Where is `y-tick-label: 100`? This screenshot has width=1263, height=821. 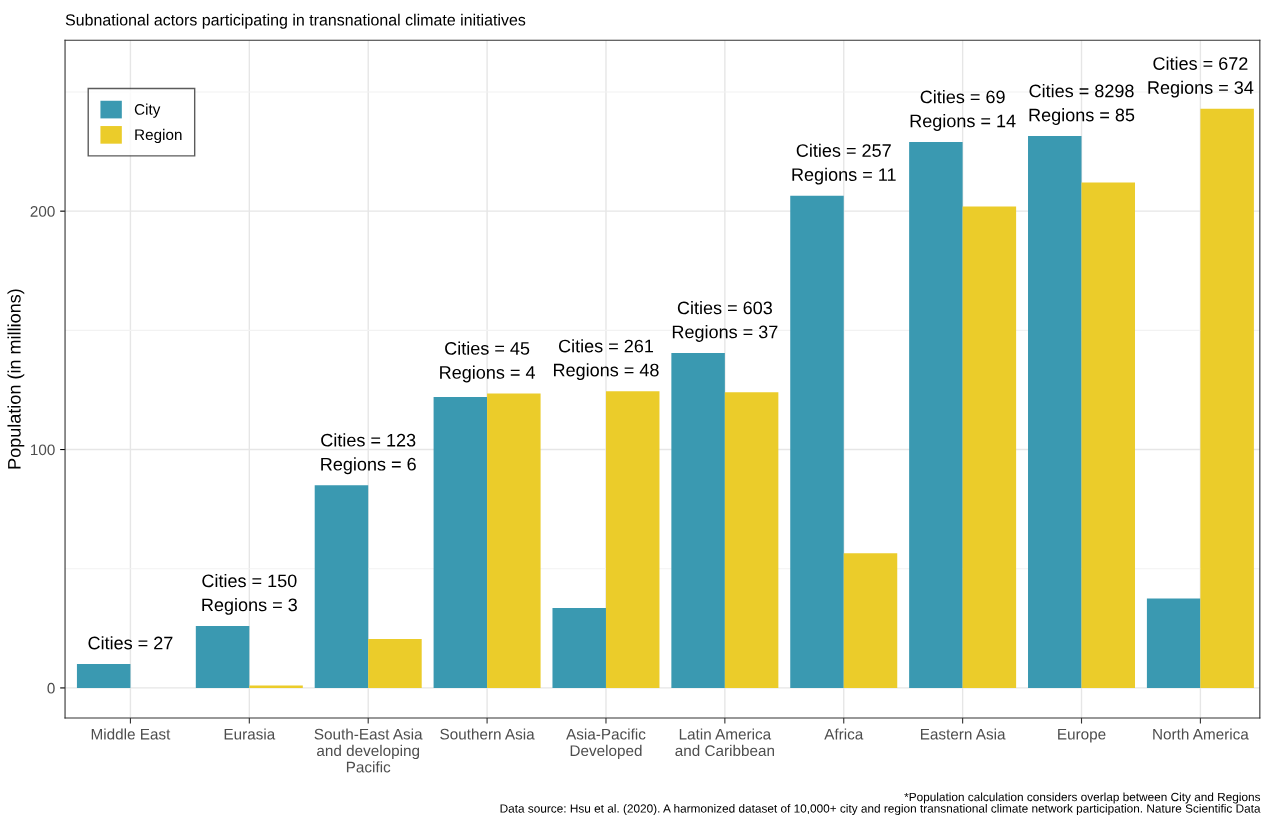
y-tick-label: 100 is located at coordinates (43, 450).